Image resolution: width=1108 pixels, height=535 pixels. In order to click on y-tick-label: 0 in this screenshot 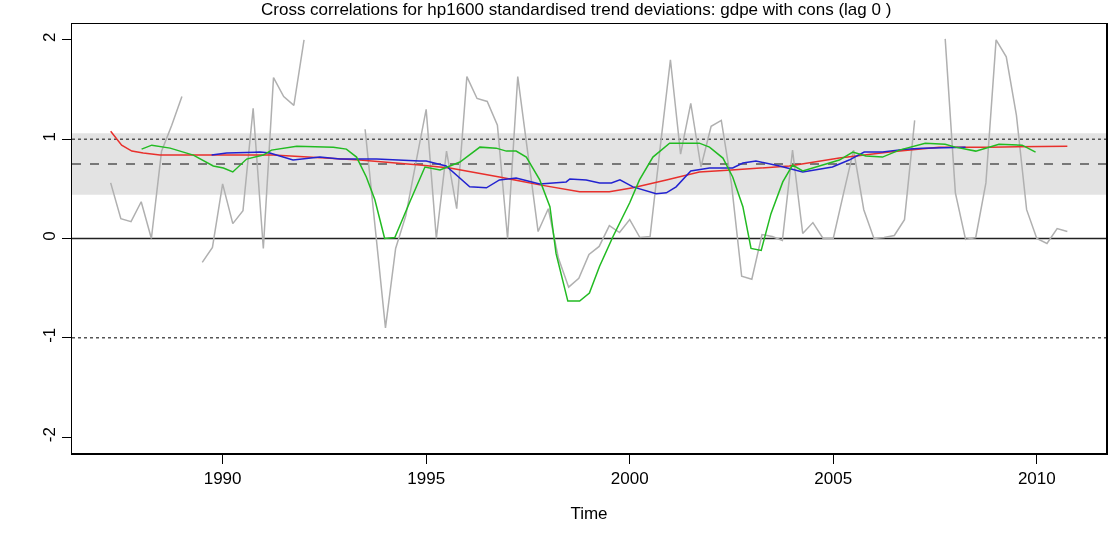, I will do `click(49, 236)`.